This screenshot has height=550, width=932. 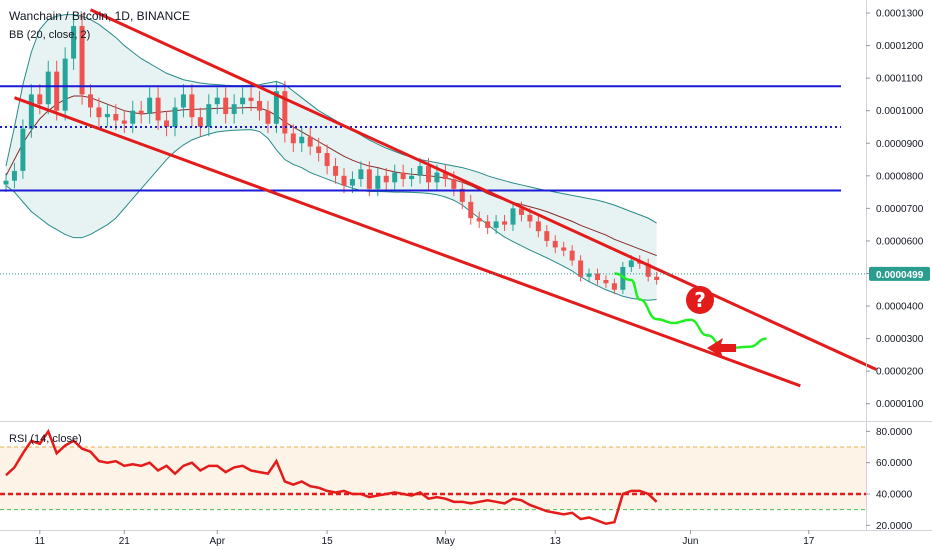 What do you see at coordinates (809, 541) in the screenshot?
I see `time-tick-label: 17` at bounding box center [809, 541].